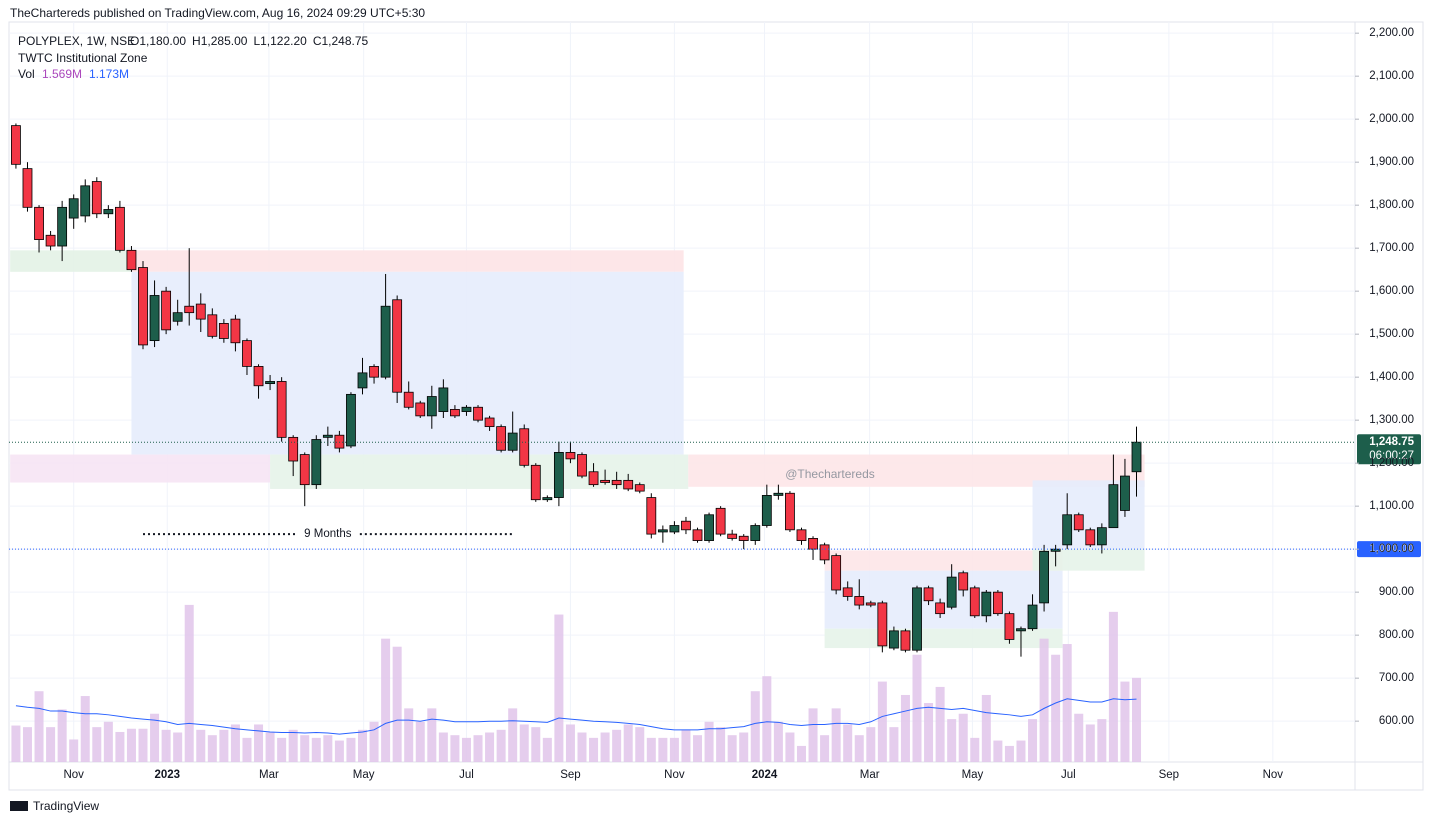  I want to click on legend-symbol: POLYPLEX, 1W, NSE, so click(76, 41).